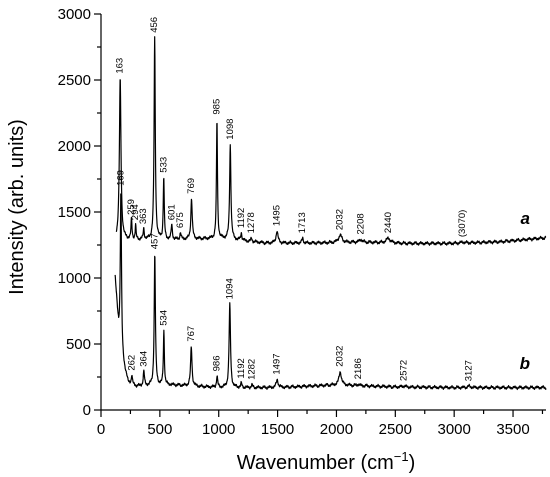  What do you see at coordinates (360, 223) in the screenshot?
I see `peak-label-a-16: 2208` at bounding box center [360, 223].